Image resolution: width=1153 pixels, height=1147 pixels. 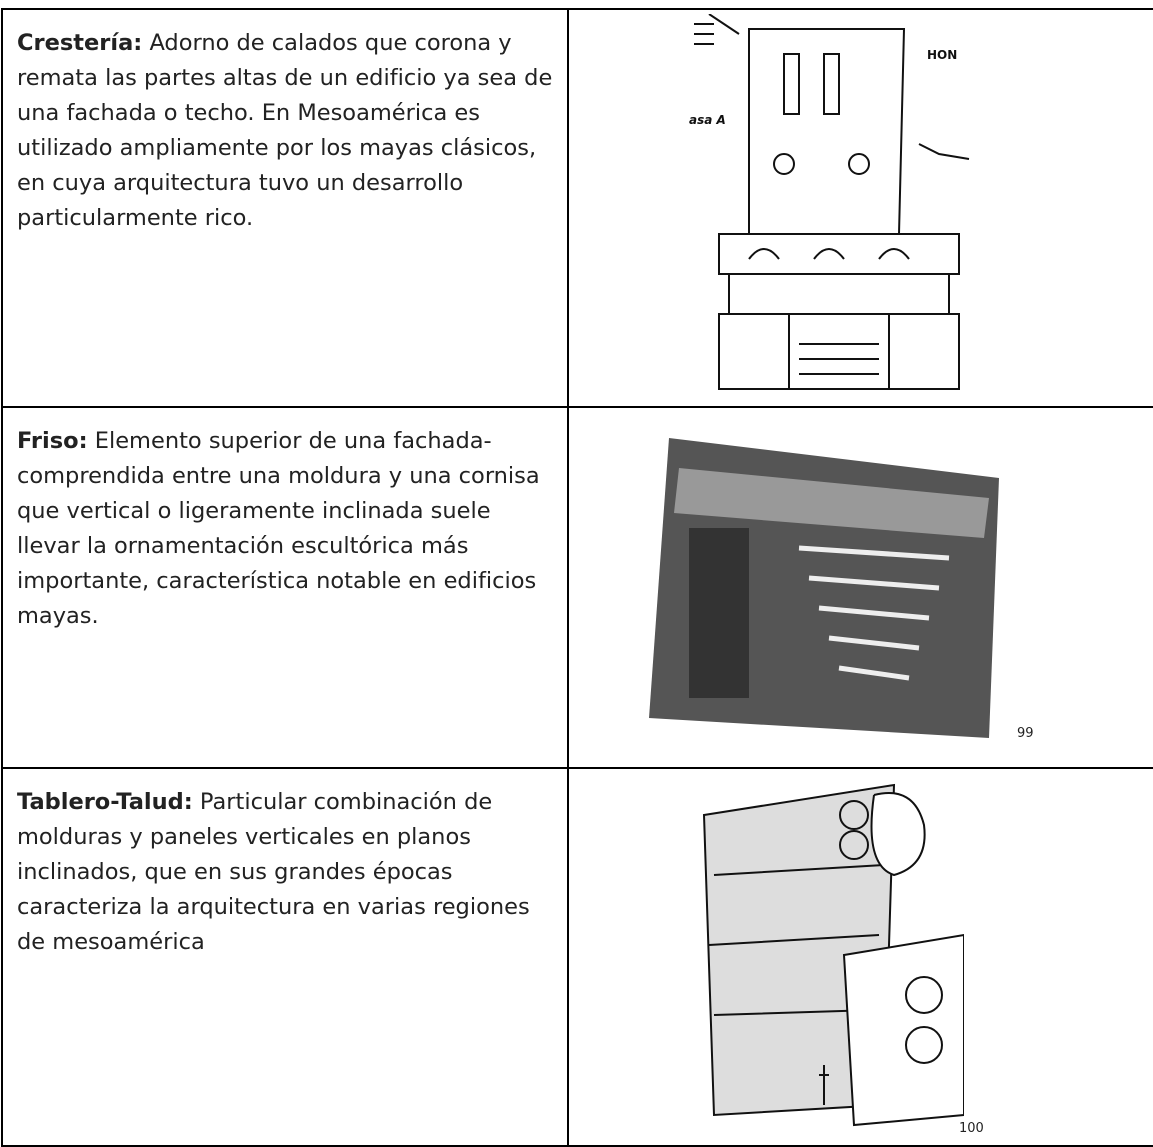 I want to click on term: Crestería:, so click(x=80, y=43).